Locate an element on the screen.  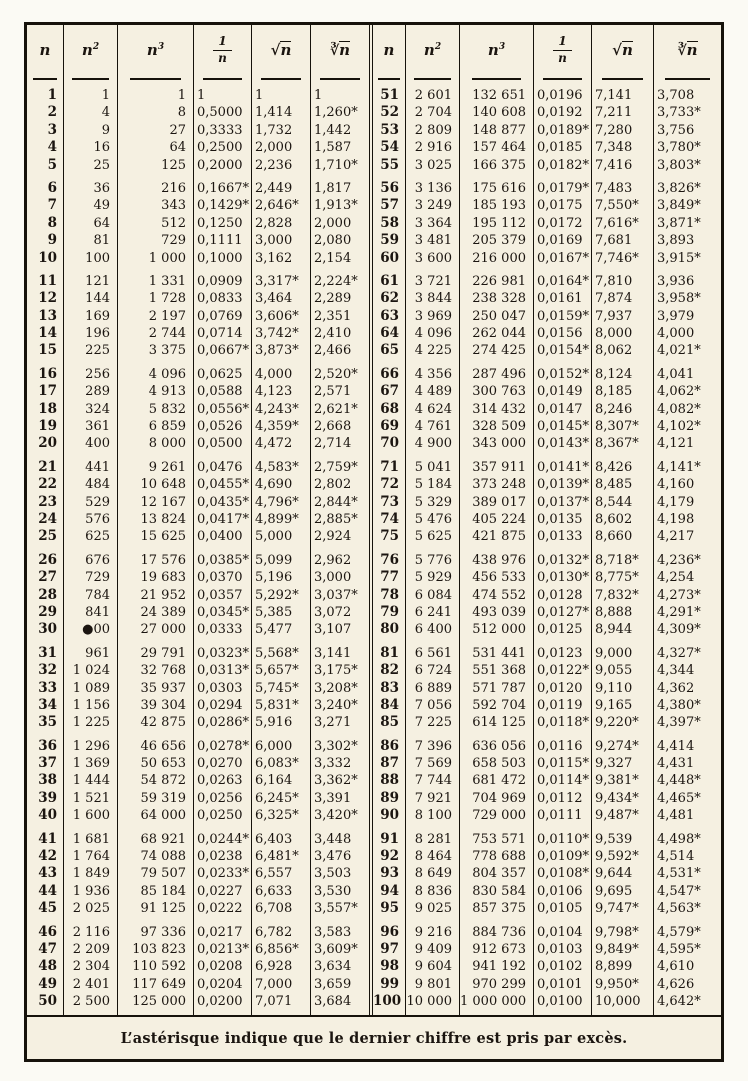
cell-cube-root: 4,254 is located at coordinates (676, 578).